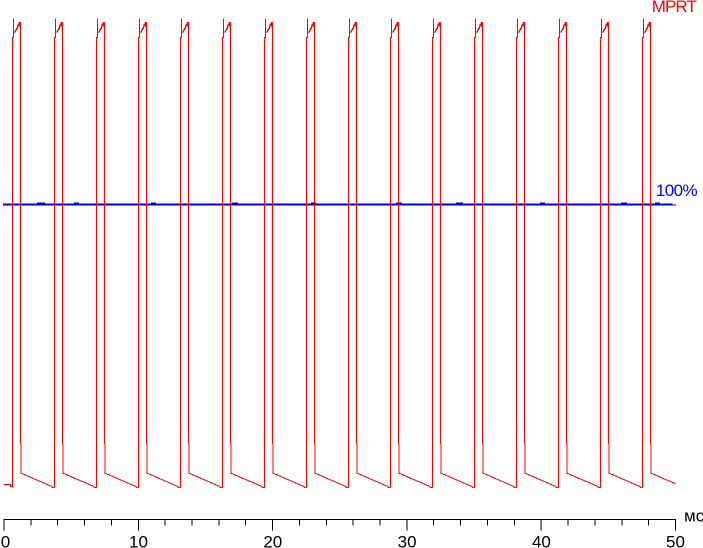 The width and height of the screenshot is (703, 548). What do you see at coordinates (693, 516) in the screenshot?
I see `svg-text: мс` at bounding box center [693, 516].